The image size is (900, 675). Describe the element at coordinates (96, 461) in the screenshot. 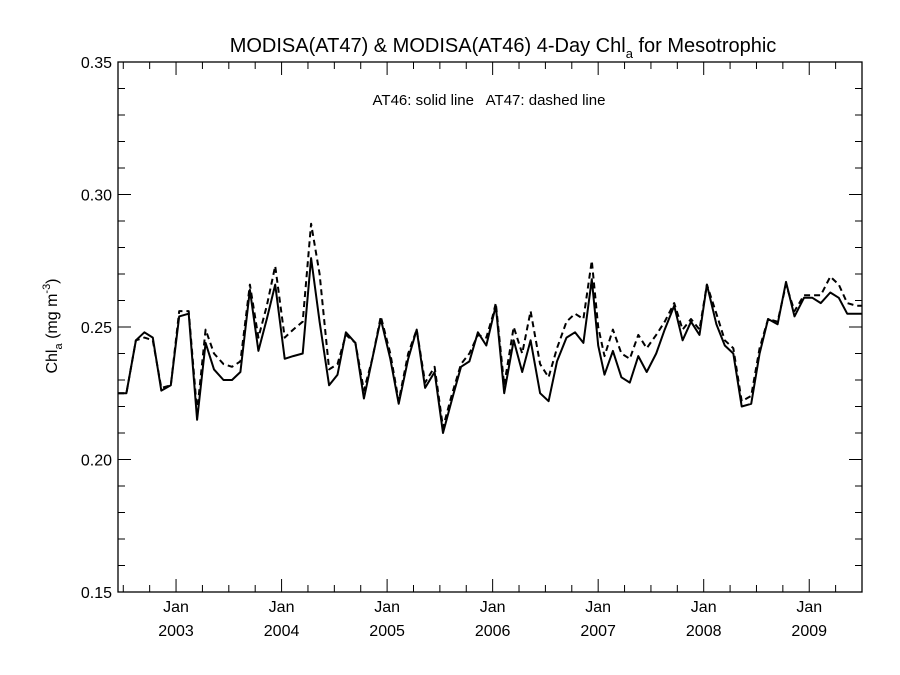

I see `y-tick-label: 0.20` at that location.